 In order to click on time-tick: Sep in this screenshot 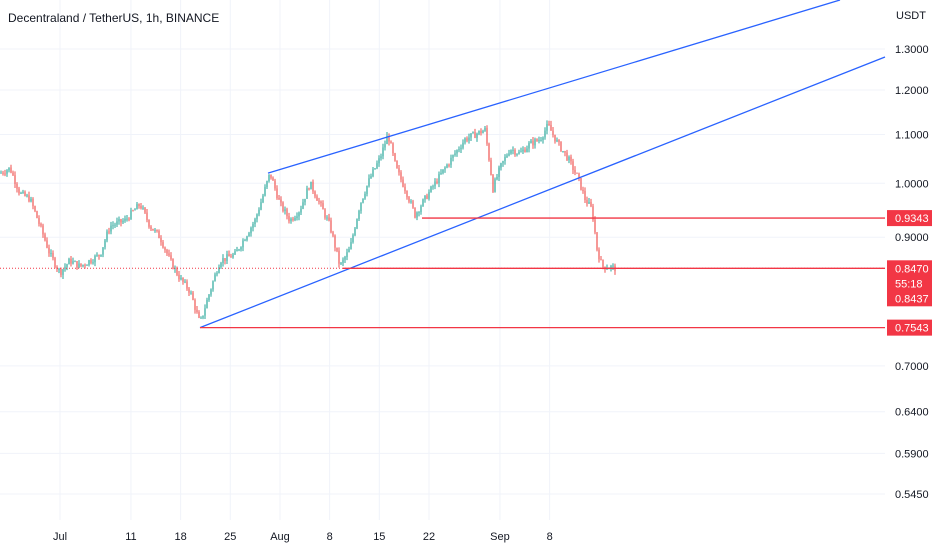, I will do `click(500, 537)`.